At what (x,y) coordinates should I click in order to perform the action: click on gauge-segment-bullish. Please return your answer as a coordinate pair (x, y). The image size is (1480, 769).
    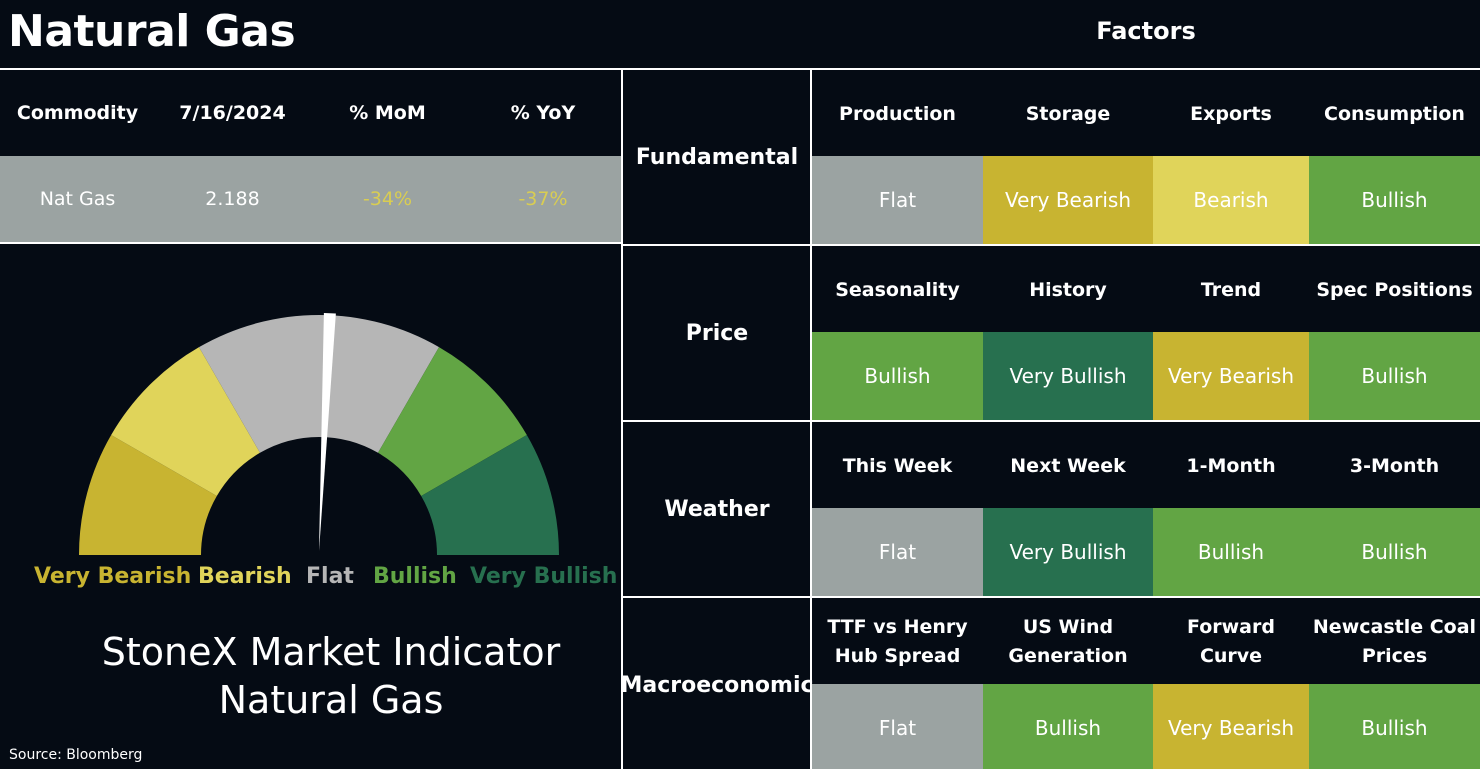
    Looking at the image, I should click on (452, 421).